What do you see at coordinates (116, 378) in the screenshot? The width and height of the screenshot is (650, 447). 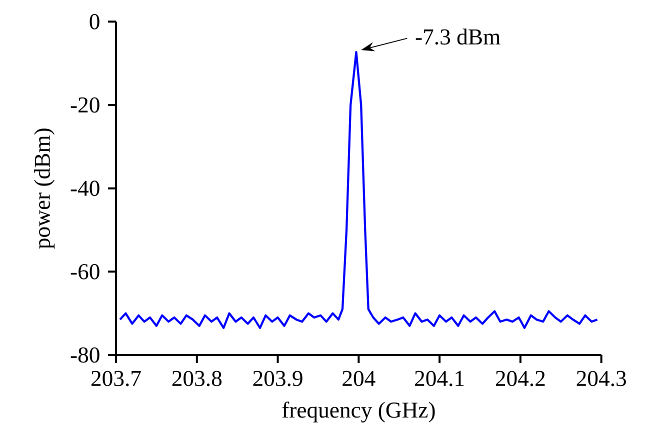 I see `x-tick-label: 203.7` at bounding box center [116, 378].